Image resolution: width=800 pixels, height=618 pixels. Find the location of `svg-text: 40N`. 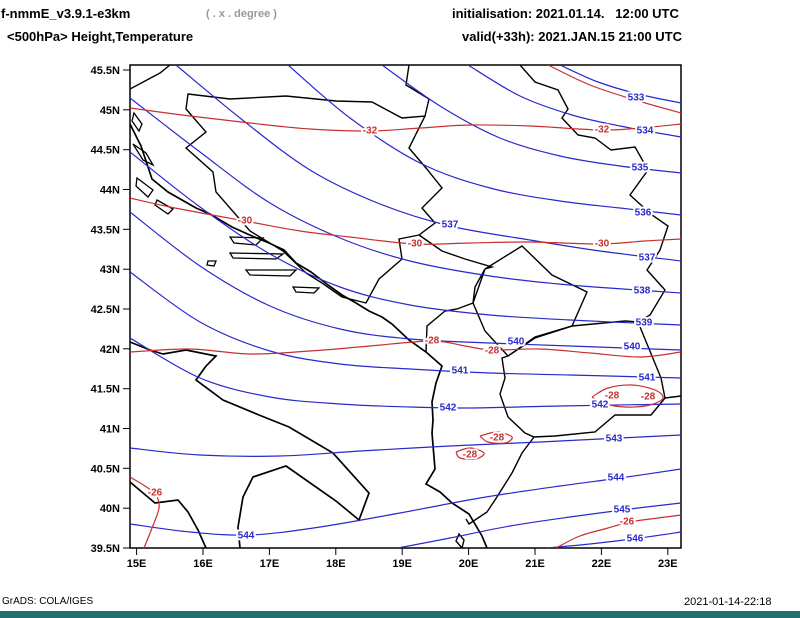

svg-text: 40N is located at coordinates (110, 509).